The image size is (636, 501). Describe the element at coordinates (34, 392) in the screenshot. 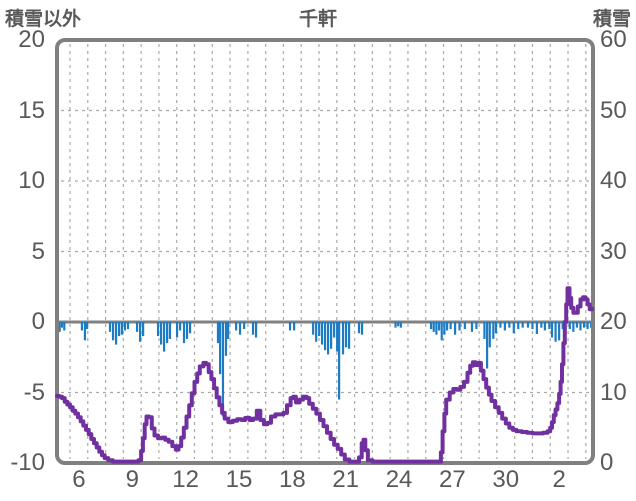

I see `left-axis-tick: -5` at that location.